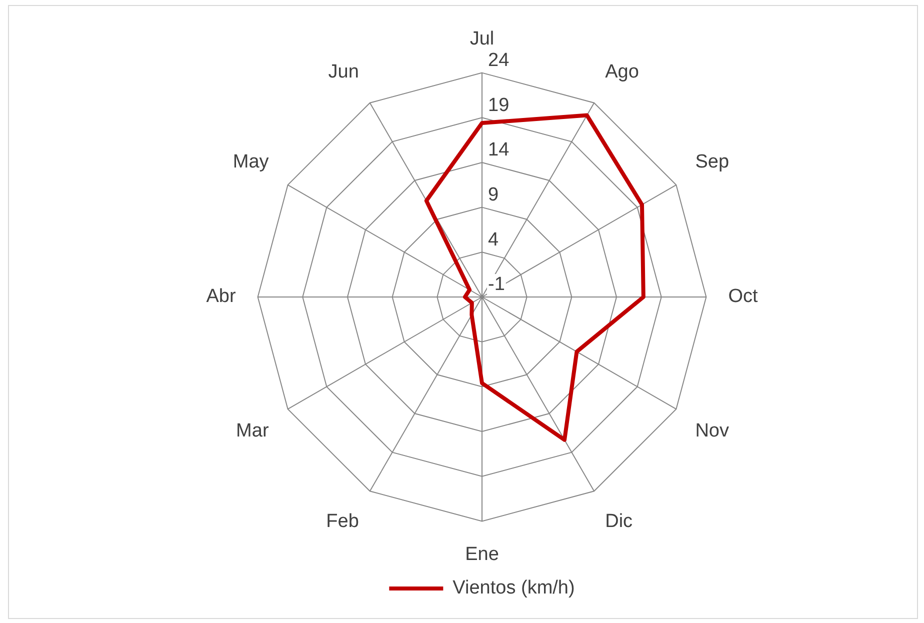 This screenshot has height=623, width=924. I want to click on spoke-label: Nov, so click(712, 431).